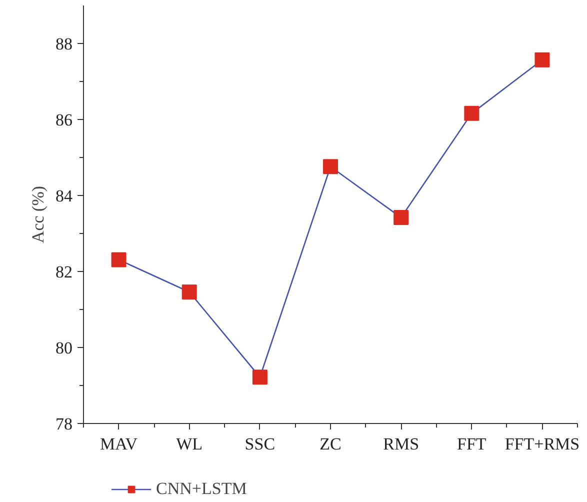 The width and height of the screenshot is (587, 502). I want to click on y-tick-label: 80, so click(64, 348).